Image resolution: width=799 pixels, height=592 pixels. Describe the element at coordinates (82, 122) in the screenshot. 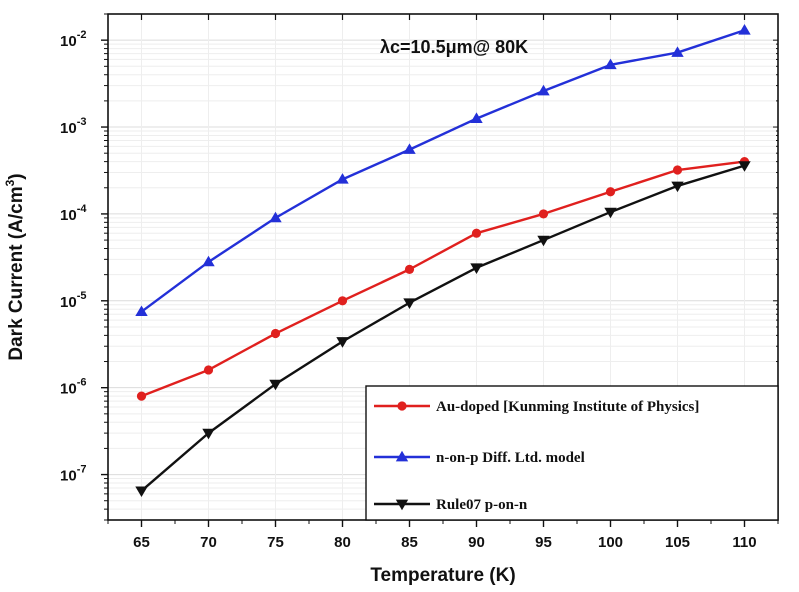

I see `y-tick-exponent: -3` at that location.